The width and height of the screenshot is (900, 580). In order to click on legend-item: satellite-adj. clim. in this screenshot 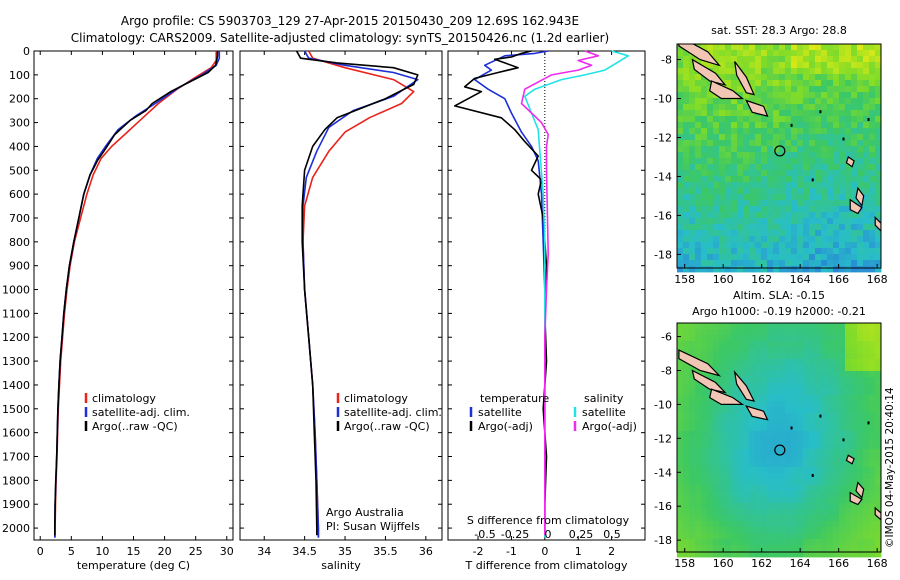, I will do `click(393, 412)`.